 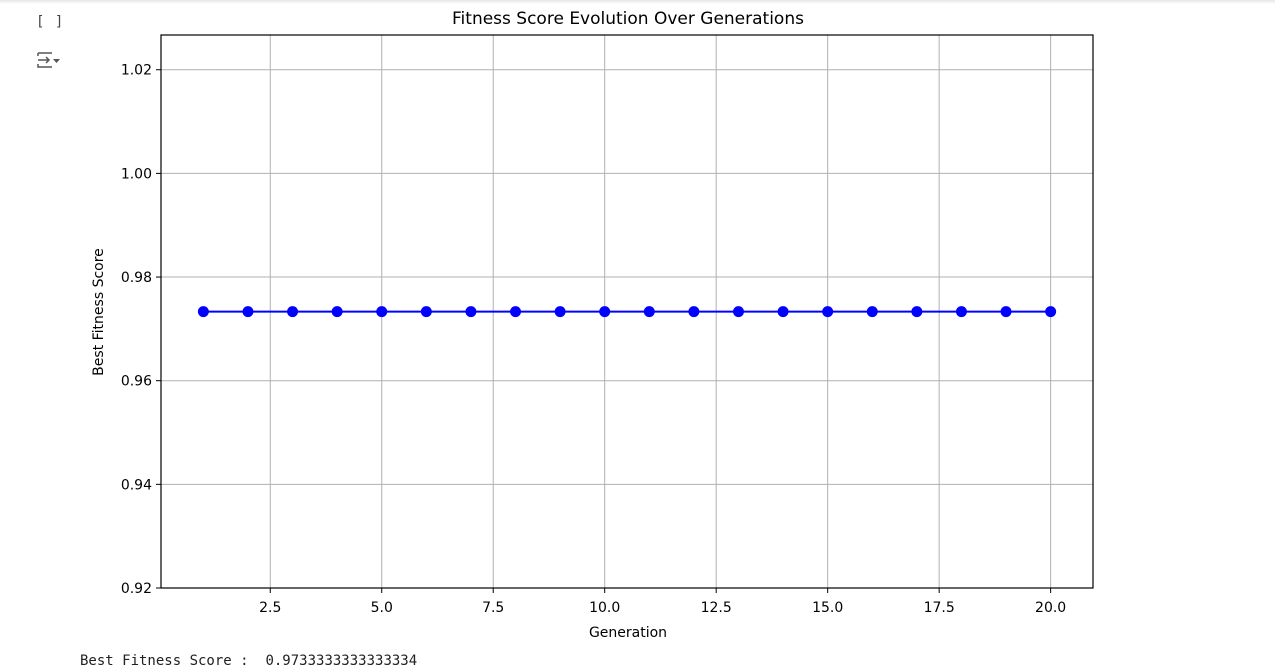 I want to click on notebook-top-shadow, so click(x=637, y=2).